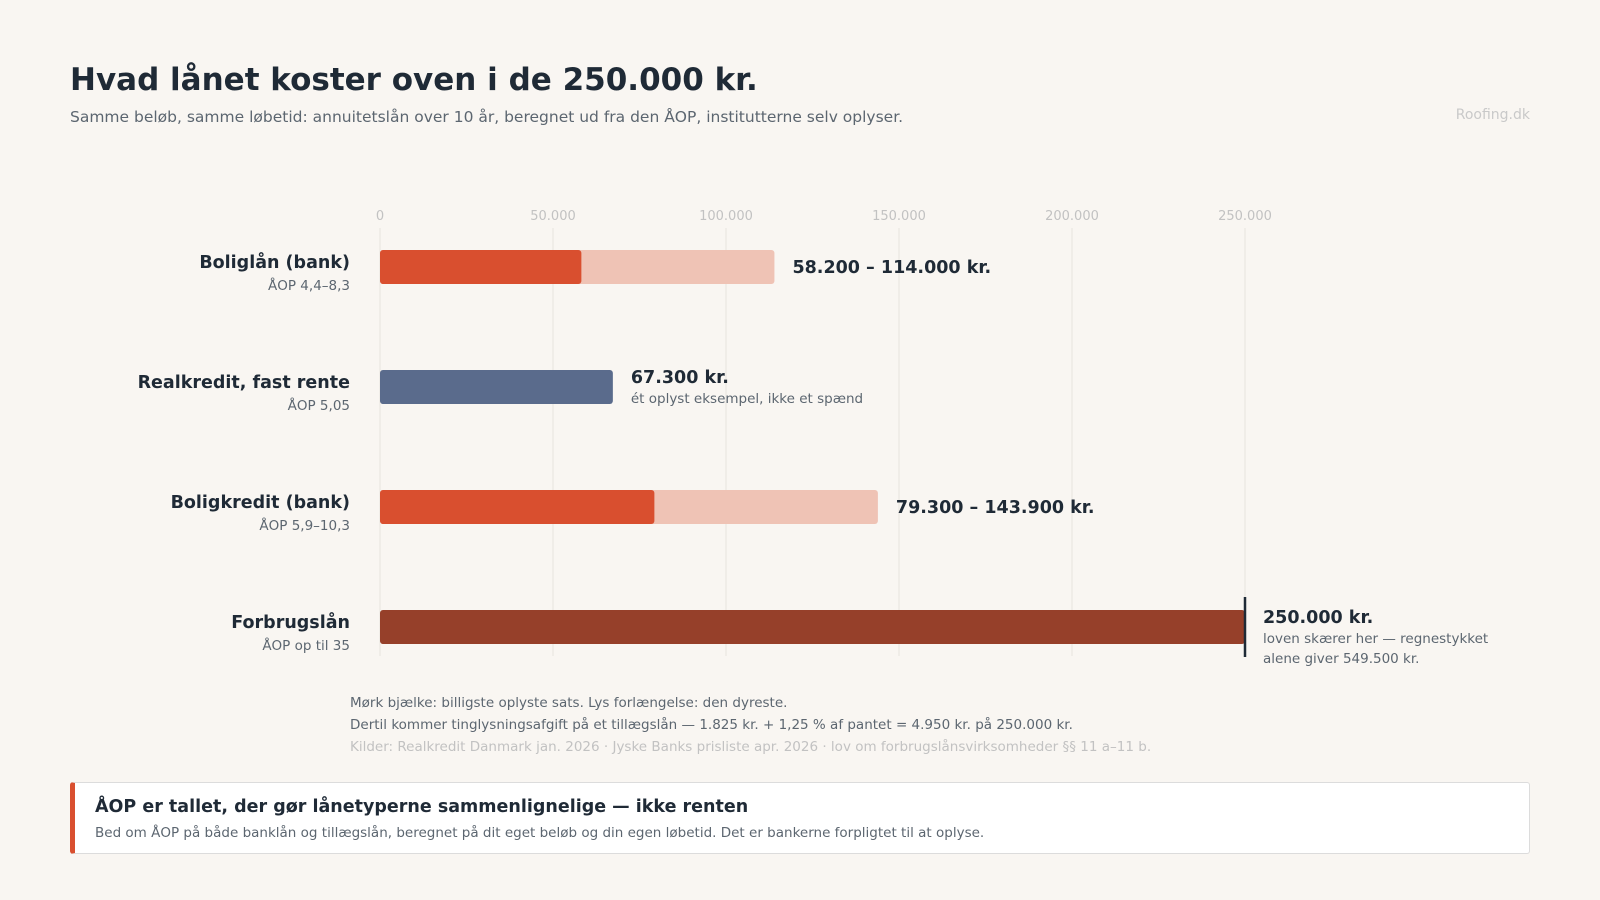 This screenshot has height=900, width=1600. What do you see at coordinates (1341, 659) in the screenshot?
I see `data-label-note: alene giver 549.500 kr.` at bounding box center [1341, 659].